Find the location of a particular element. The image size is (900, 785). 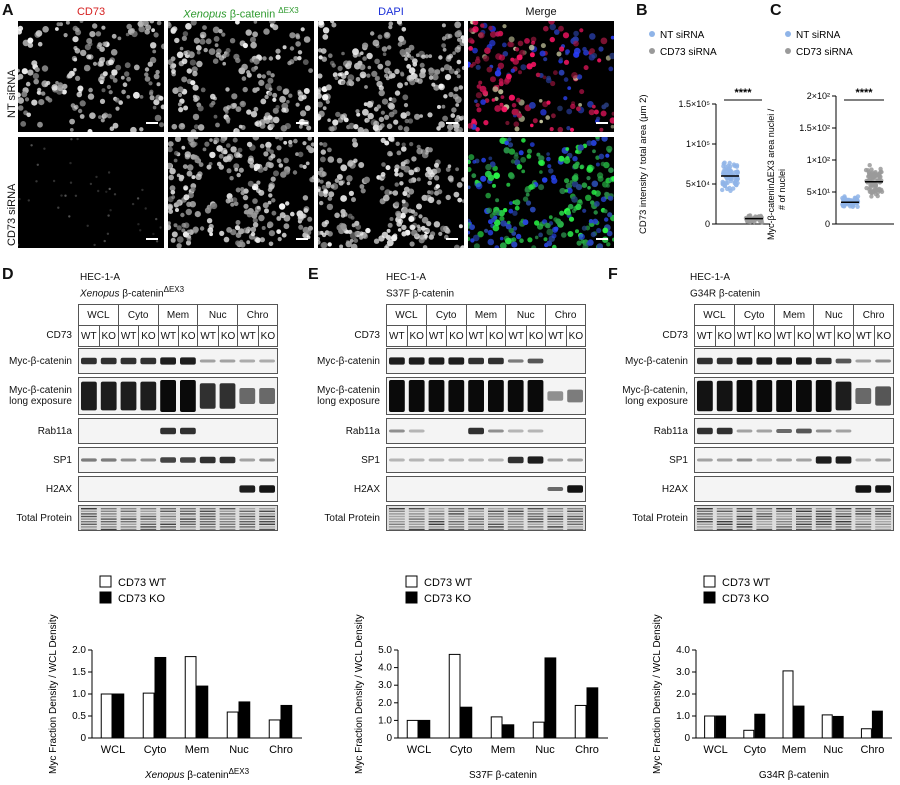

panel-label-c: C is located at coordinates (776, 10).